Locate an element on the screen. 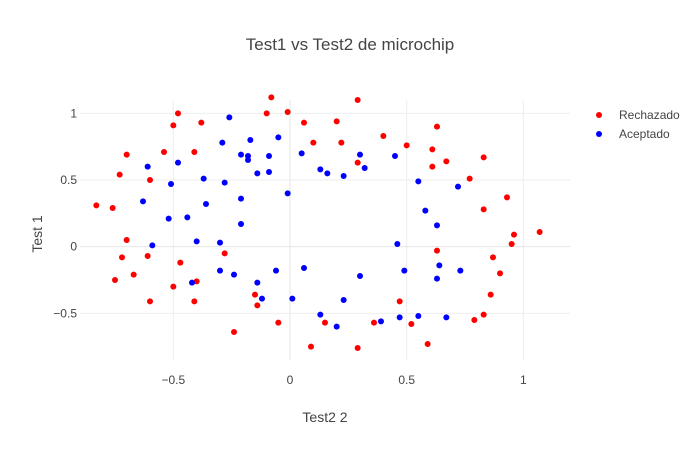  legend-item-rechazado: Rechazado is located at coordinates (638, 115).